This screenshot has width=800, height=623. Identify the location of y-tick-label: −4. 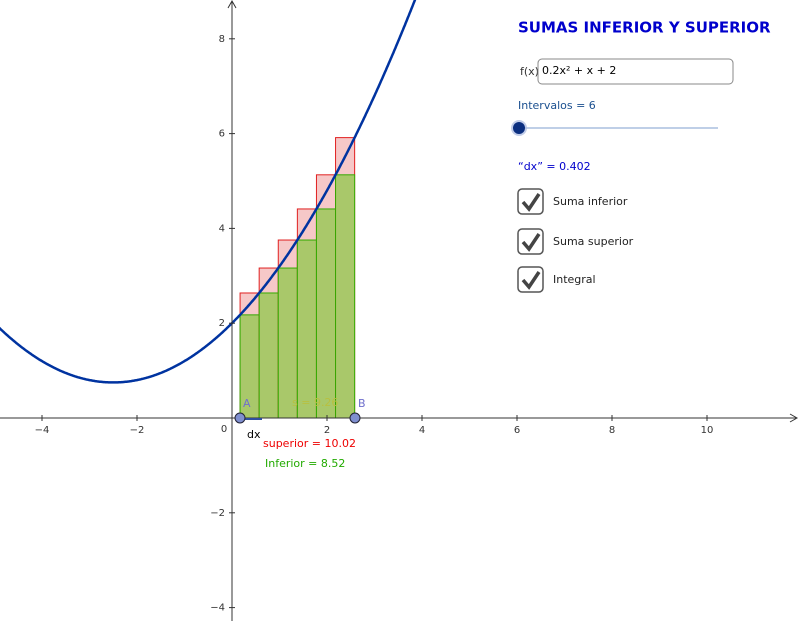
(217, 608).